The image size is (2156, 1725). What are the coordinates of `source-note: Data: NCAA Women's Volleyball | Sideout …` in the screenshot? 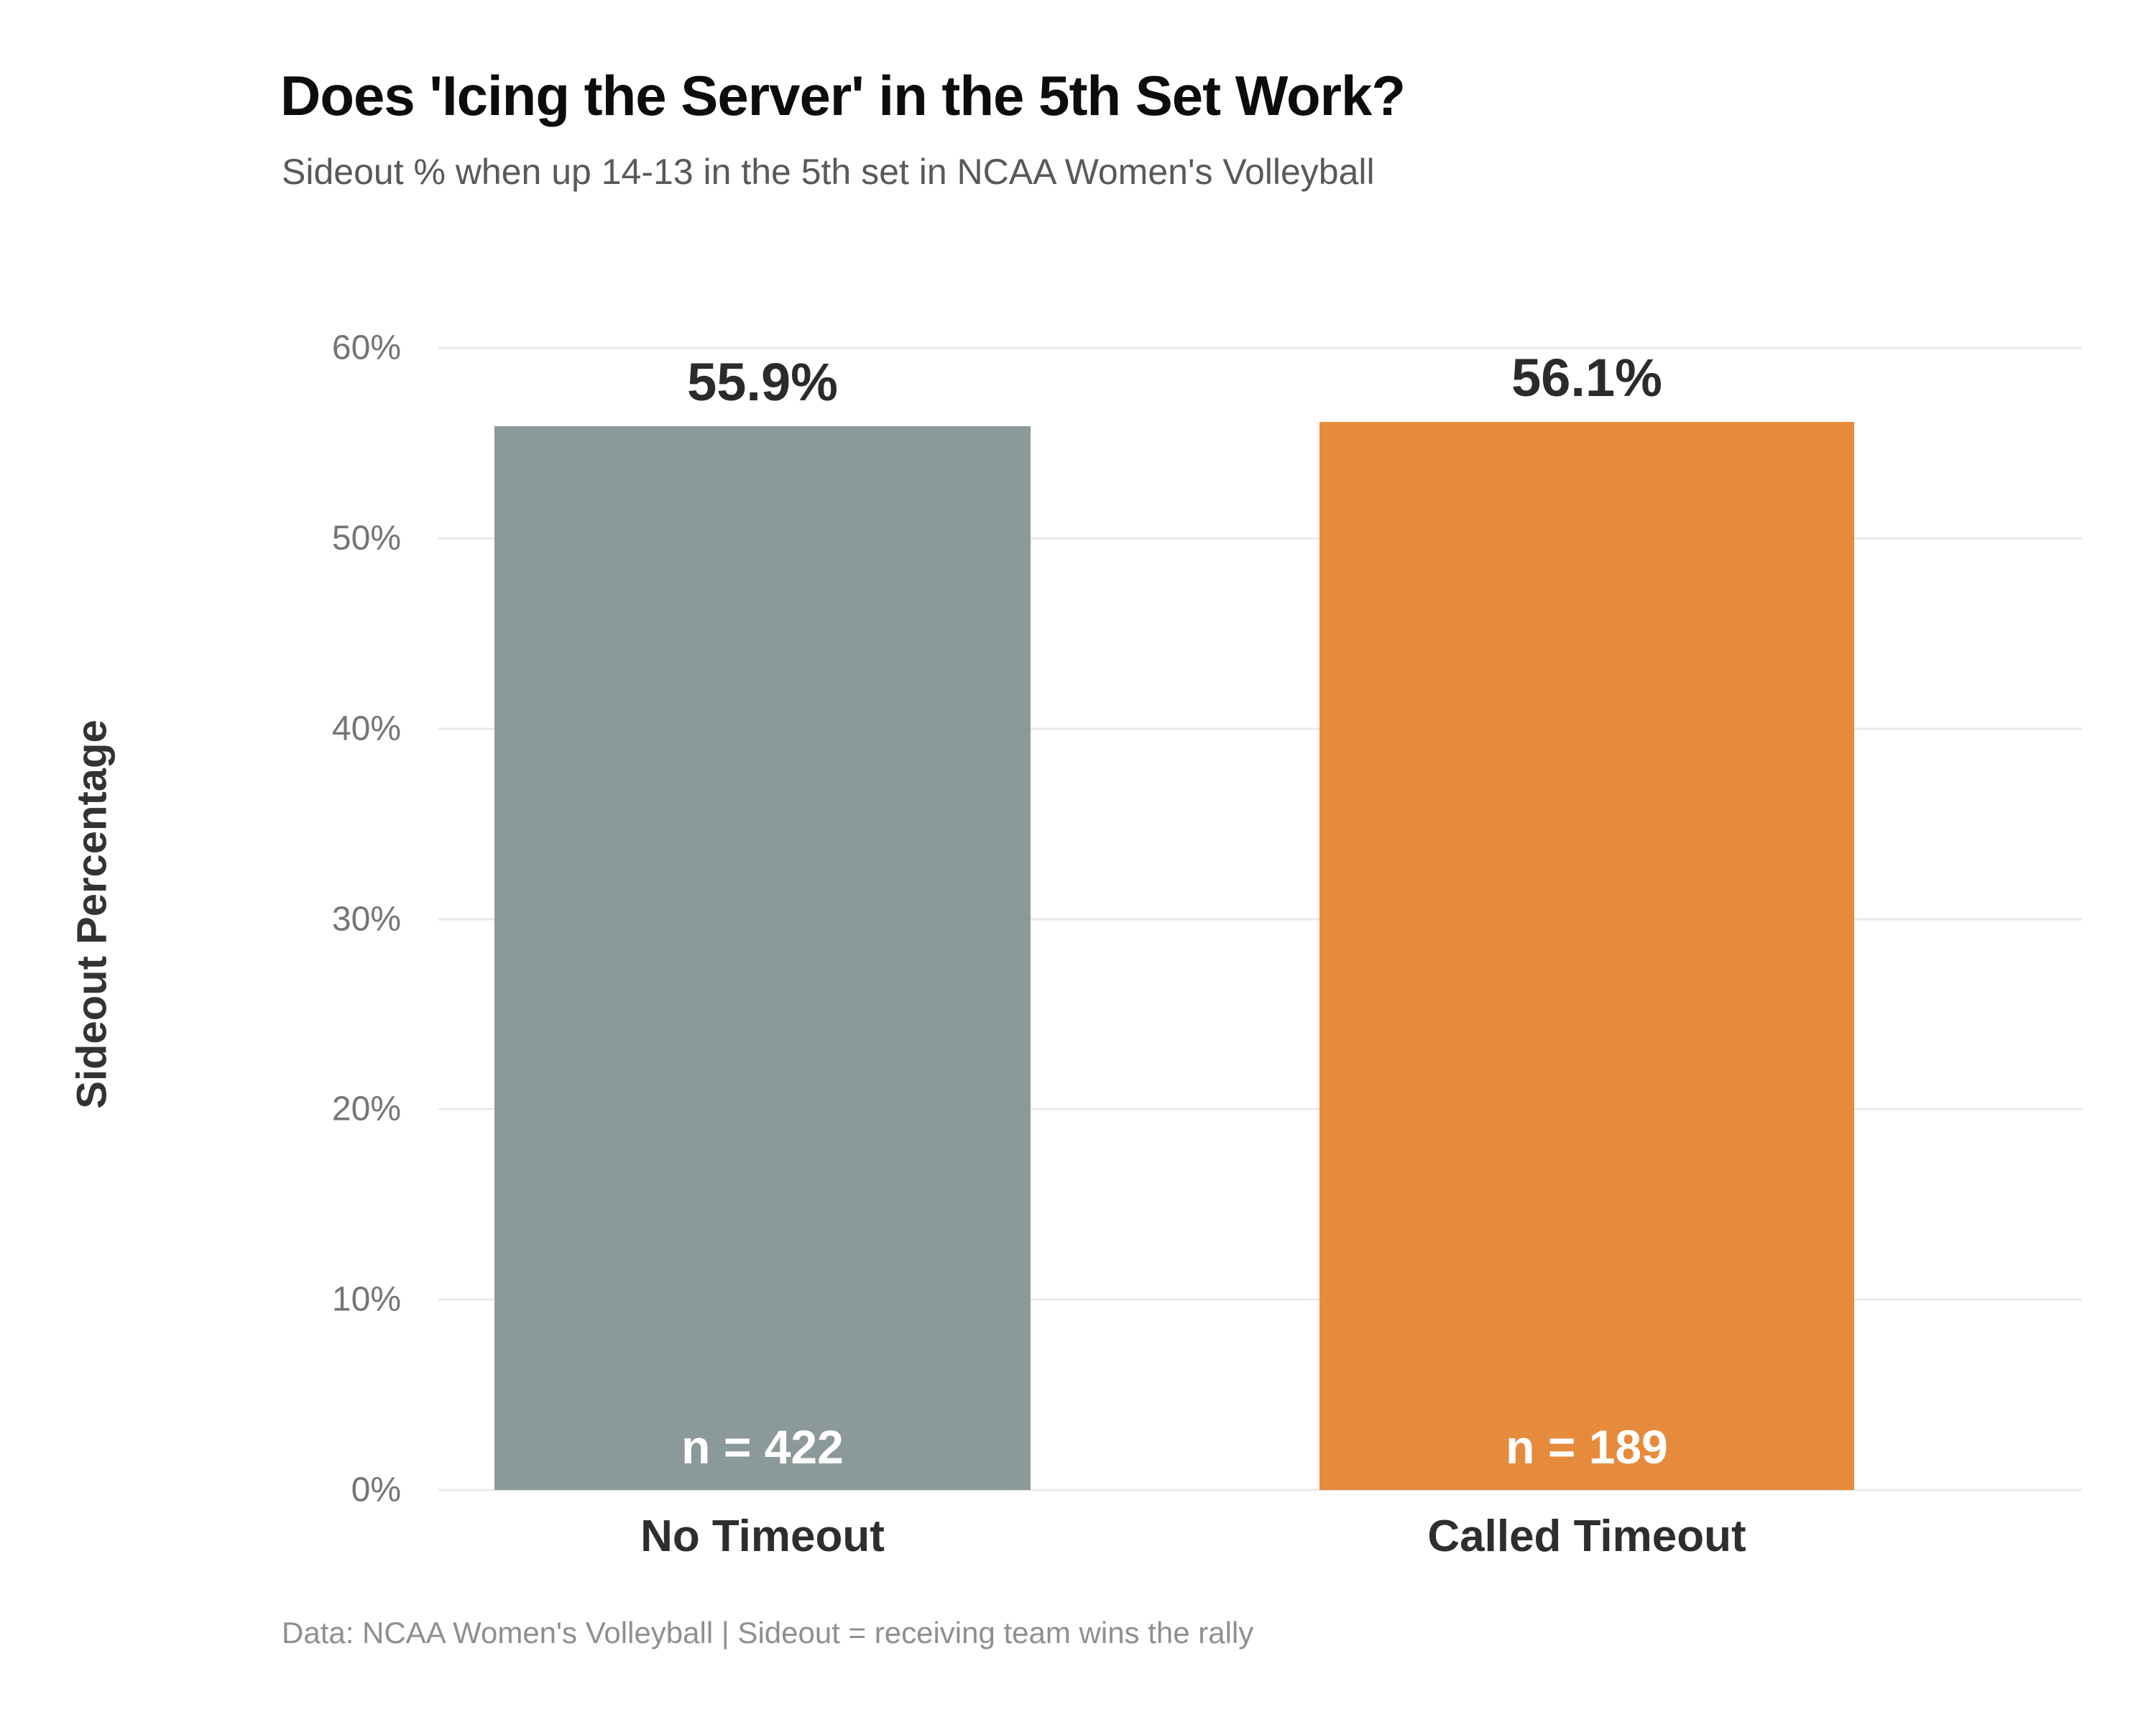 It's located at (768, 1633).